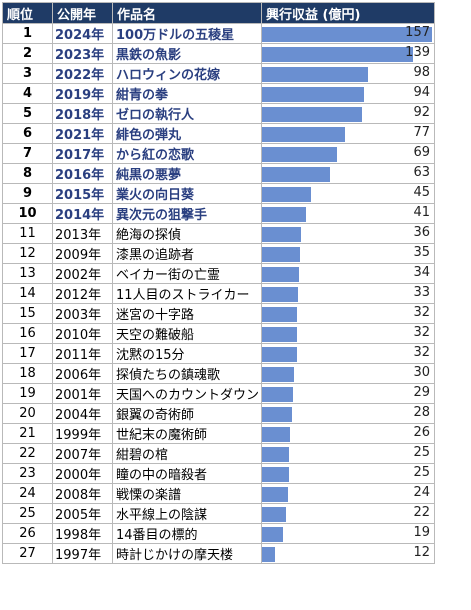 The height and width of the screenshot is (610, 471). What do you see at coordinates (218, 353) in the screenshot?
I see `table-row: 17 2011年 沈黙の15分 32` at bounding box center [218, 353].